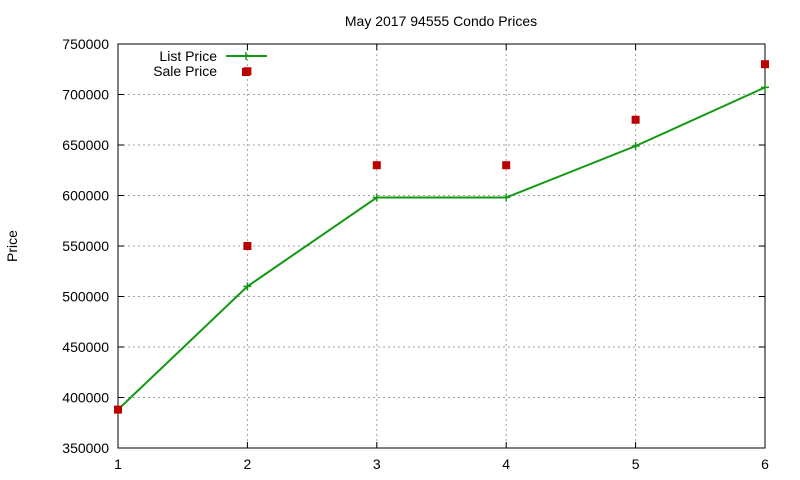 This screenshot has height=480, width=800. I want to click on legend-label-list-price: List Price, so click(188, 56).